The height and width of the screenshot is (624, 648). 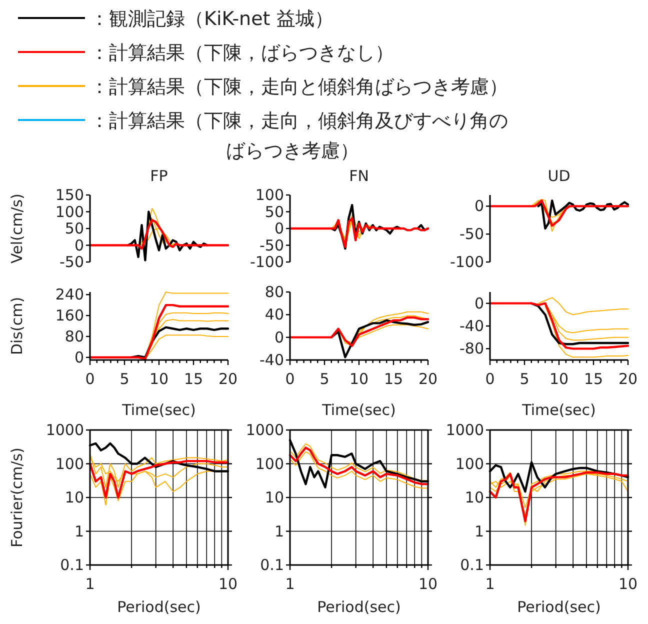 What do you see at coordinates (17, 498) in the screenshot?
I see `y-axis-title: Fourier(cm/s)` at bounding box center [17, 498].